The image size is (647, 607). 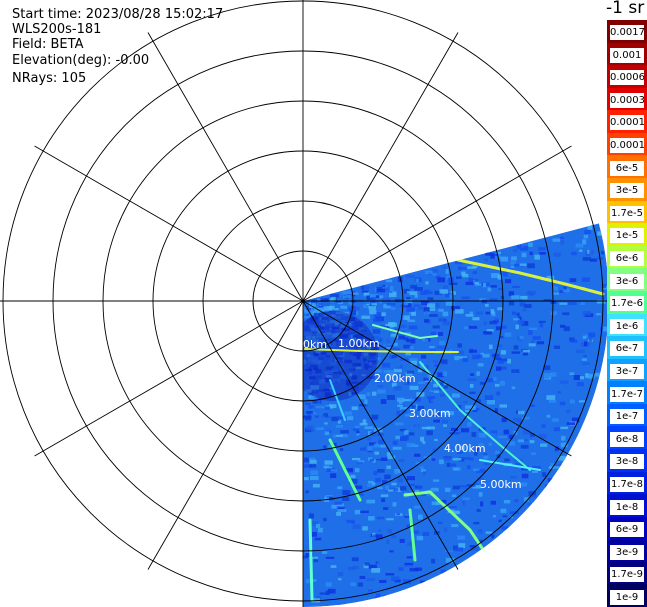 What do you see at coordinates (430, 413) in the screenshot?
I see `range-label: 3.00km` at bounding box center [430, 413].